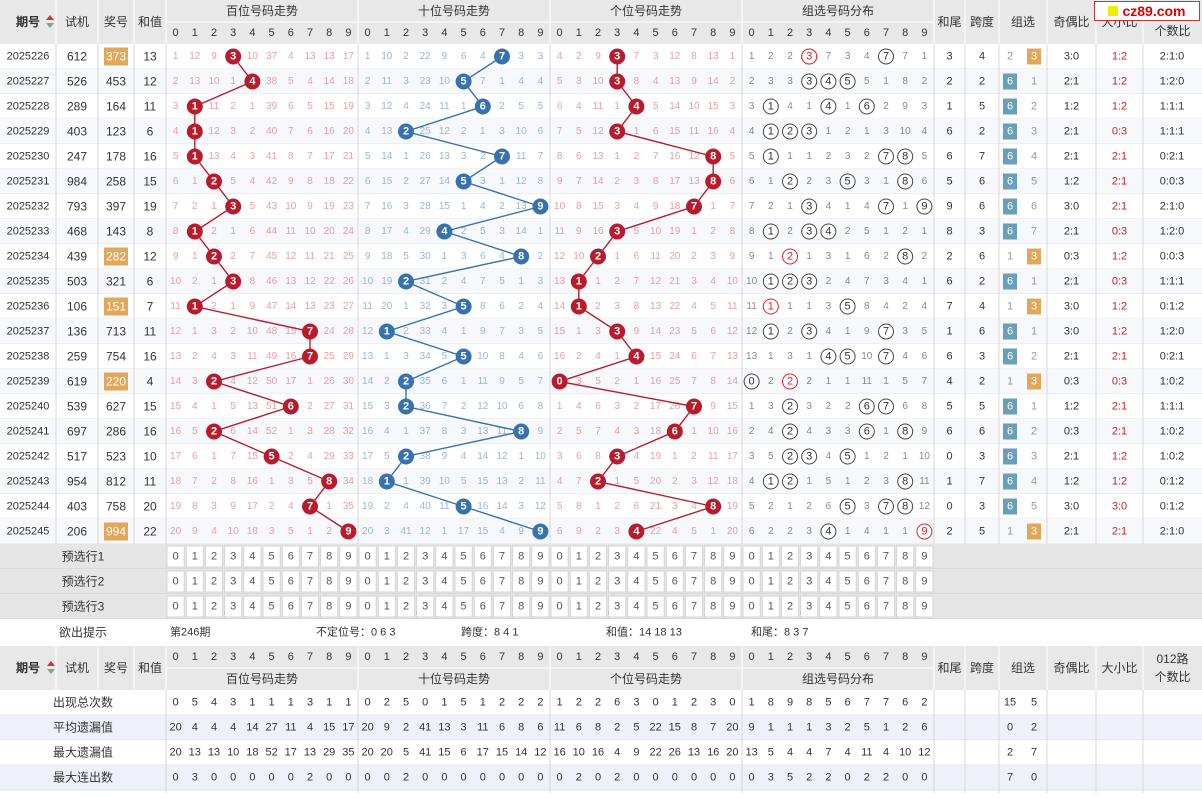 This screenshot has width=1202, height=798. I want to click on header-odd_even-label: 奇偶比, so click(1071, 668).